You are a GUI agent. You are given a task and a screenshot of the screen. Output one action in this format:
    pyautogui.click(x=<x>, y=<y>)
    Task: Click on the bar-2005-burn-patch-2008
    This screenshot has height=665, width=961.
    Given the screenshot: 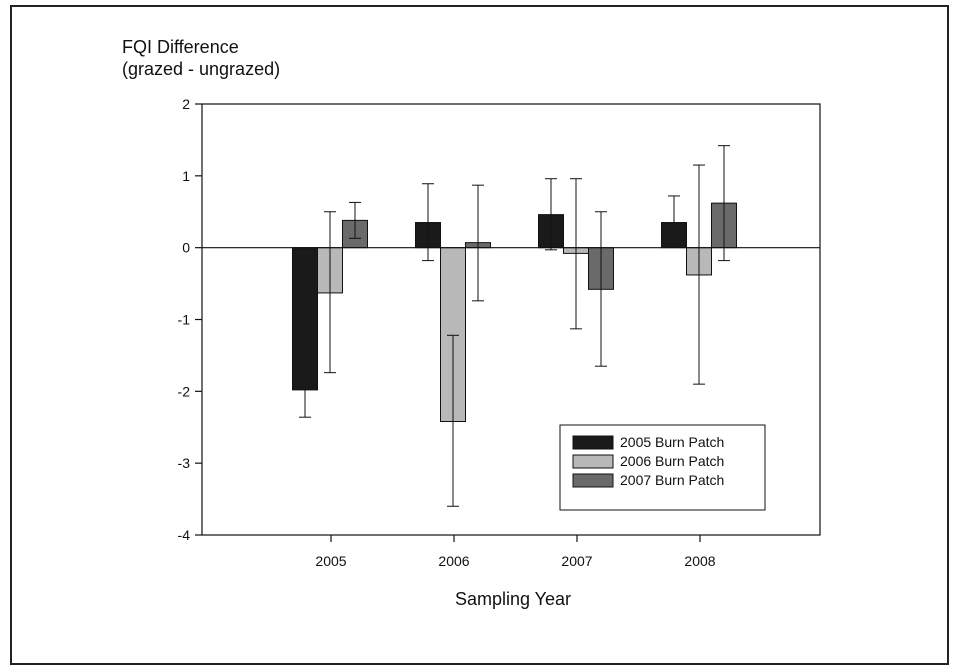 What is the action you would take?
    pyautogui.click(x=674, y=235)
    